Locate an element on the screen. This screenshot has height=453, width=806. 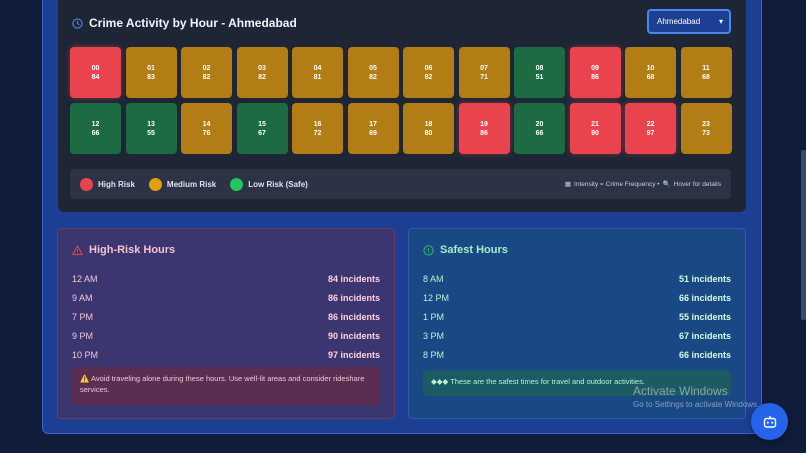
list-item-count: 97 incidents is located at coordinates (353, 354).